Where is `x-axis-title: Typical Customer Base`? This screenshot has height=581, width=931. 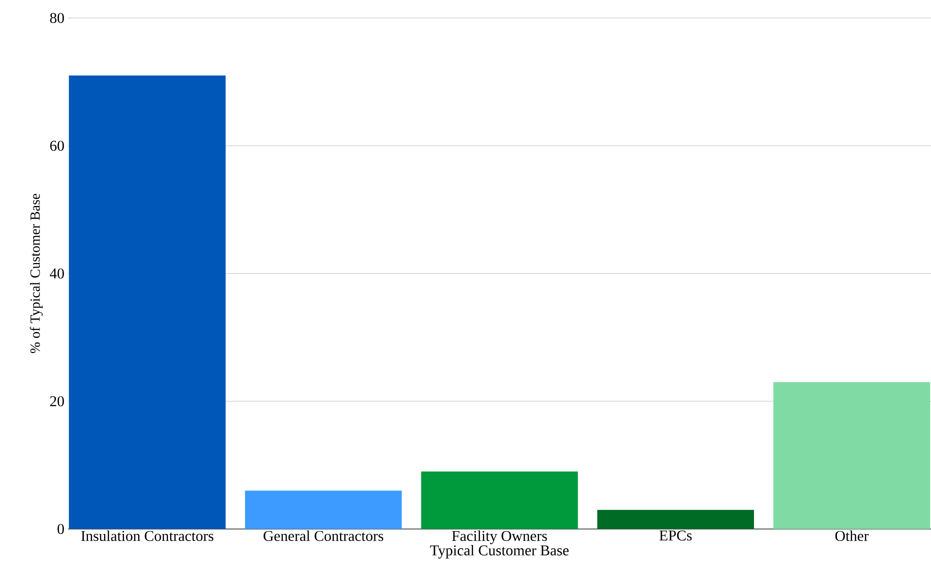
x-axis-title: Typical Customer Base is located at coordinates (499, 551).